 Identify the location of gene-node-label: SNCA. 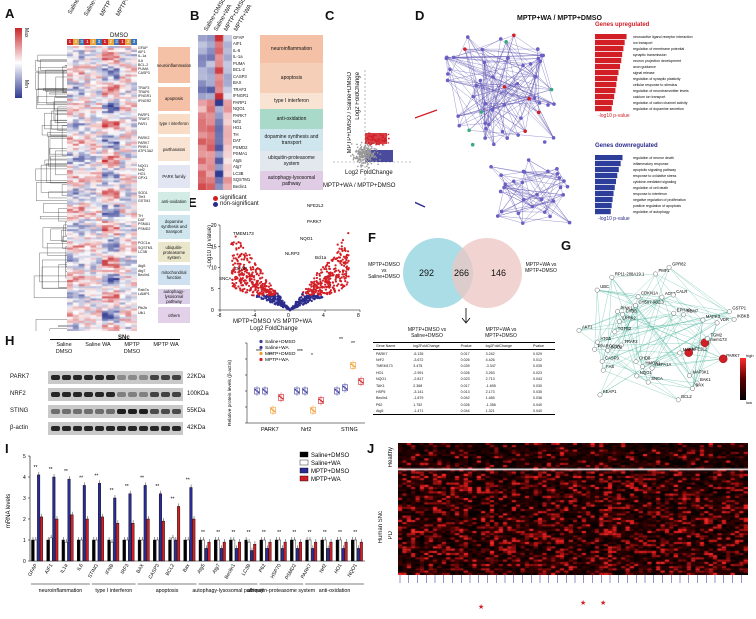
(657, 378).